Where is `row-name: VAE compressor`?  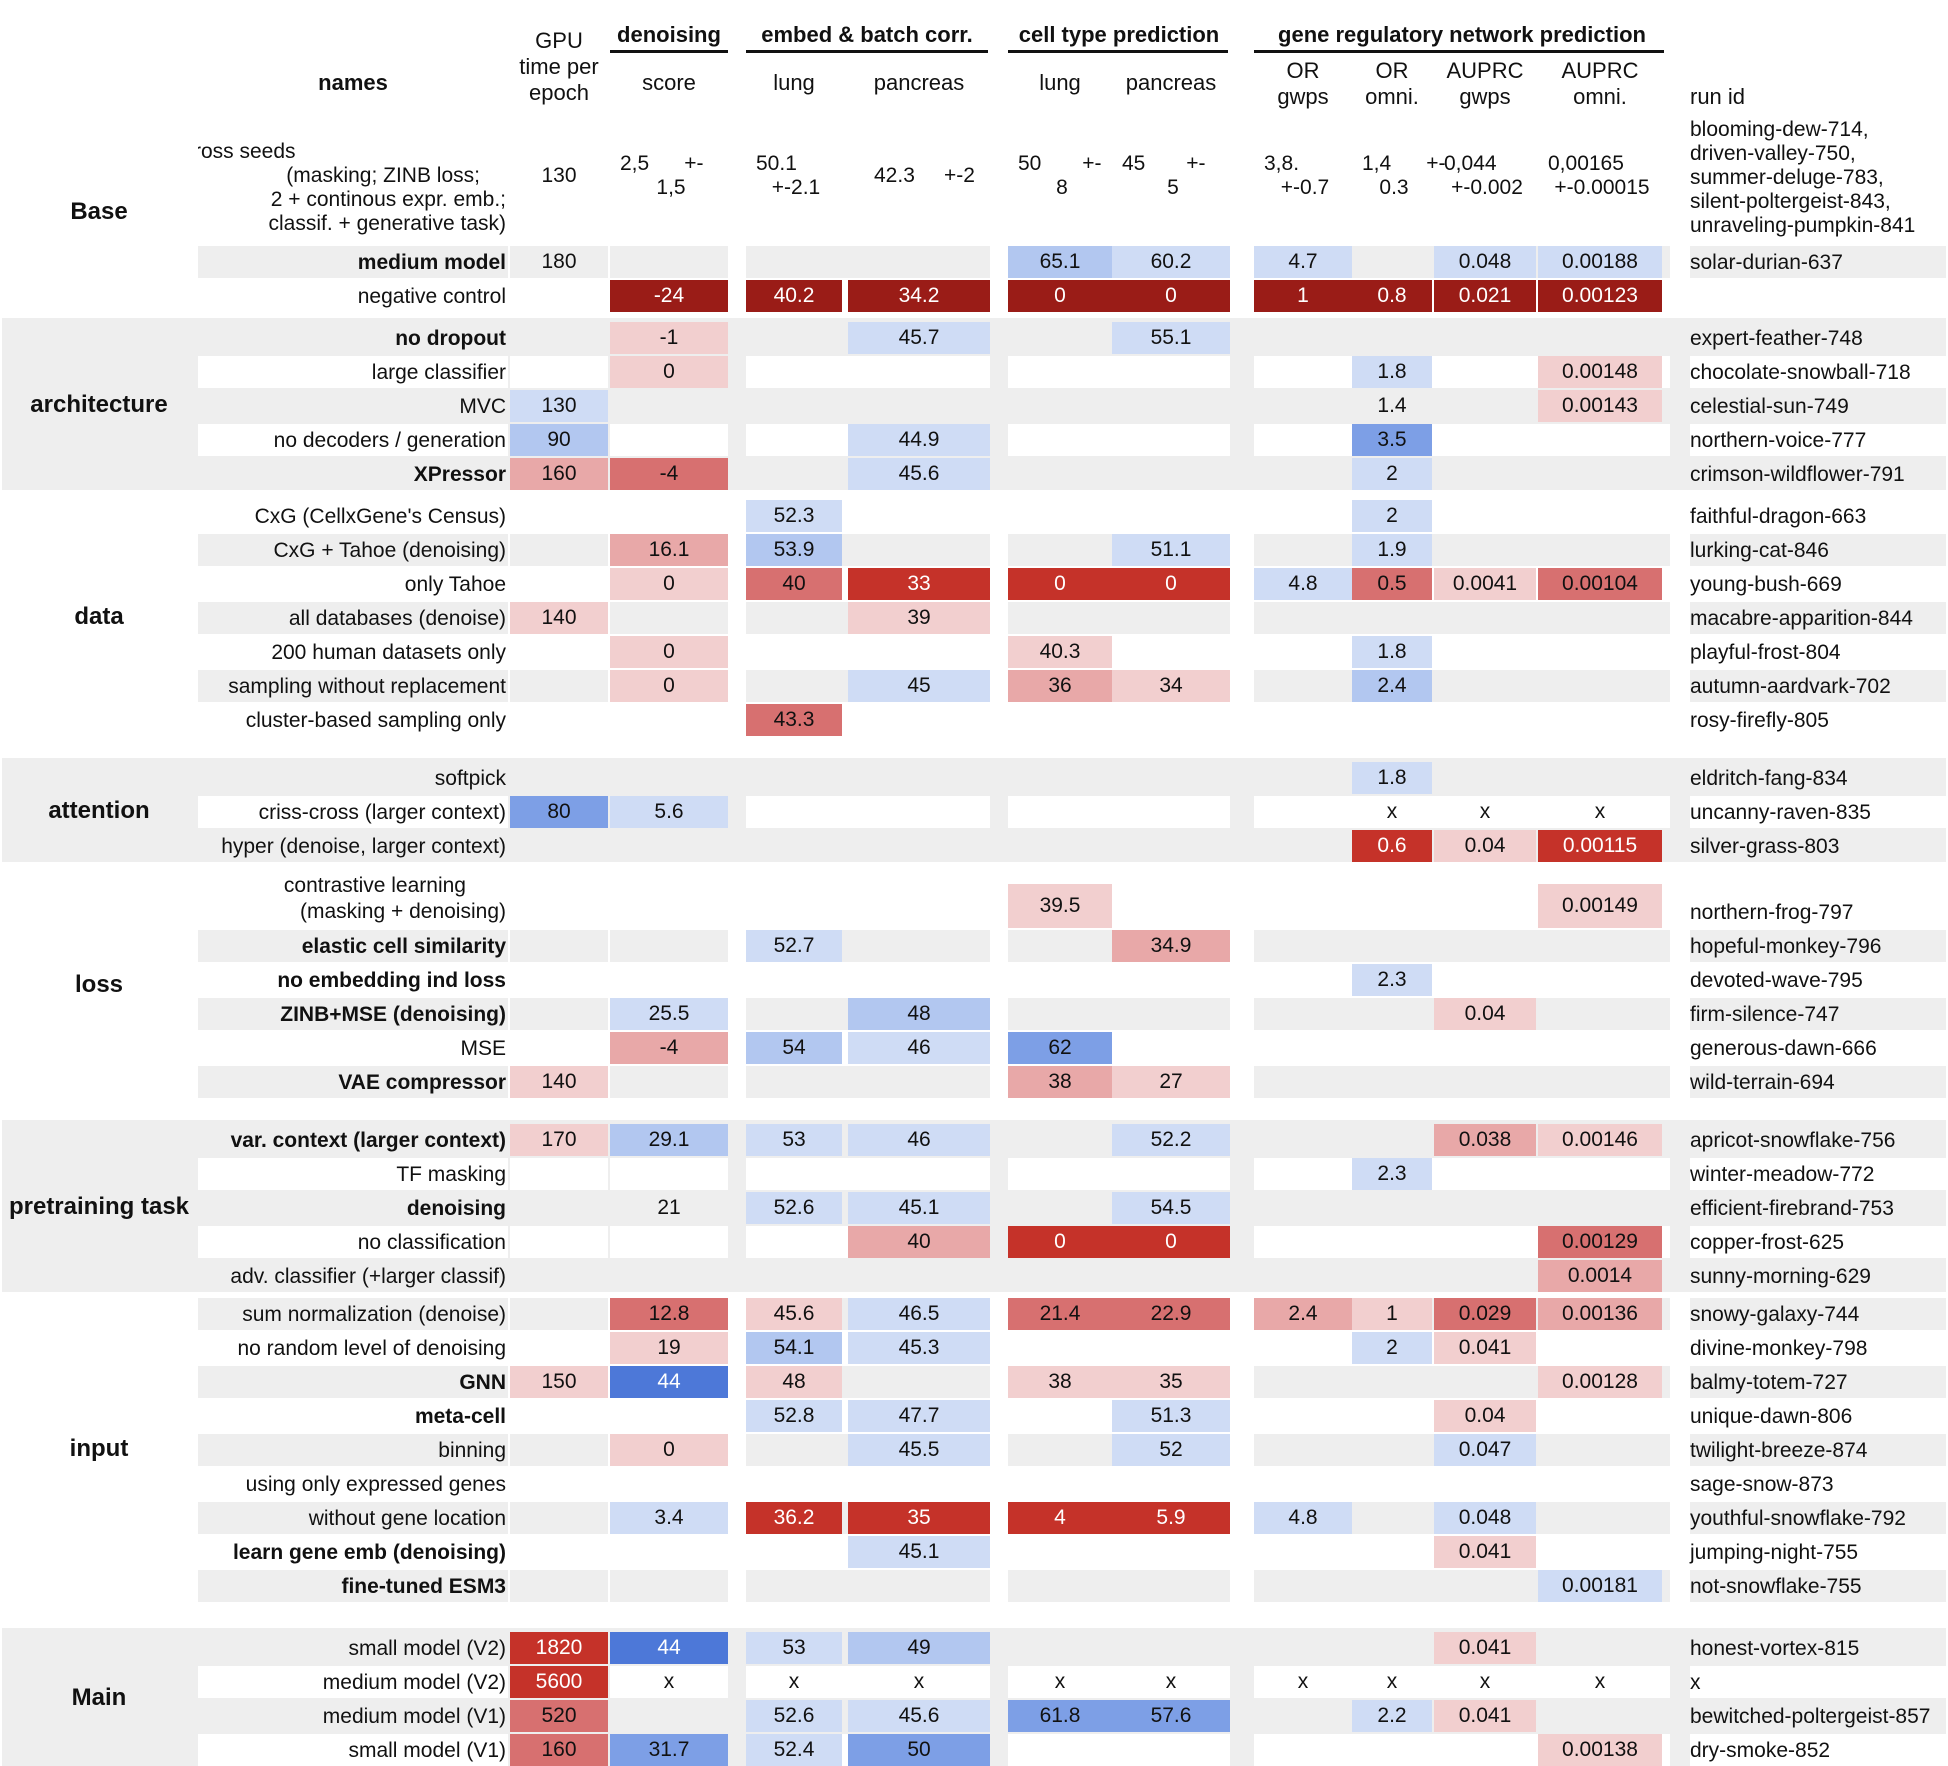
row-name: VAE compressor is located at coordinates (422, 1082).